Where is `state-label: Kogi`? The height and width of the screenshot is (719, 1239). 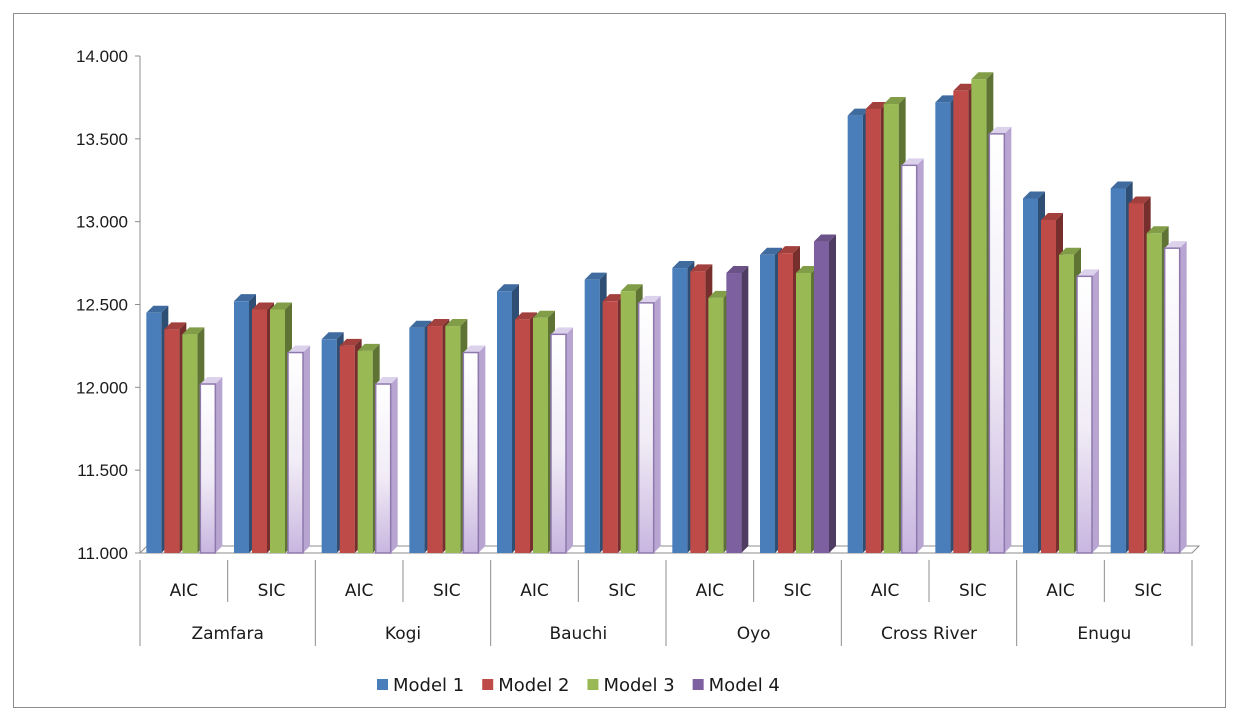 state-label: Kogi is located at coordinates (403, 634).